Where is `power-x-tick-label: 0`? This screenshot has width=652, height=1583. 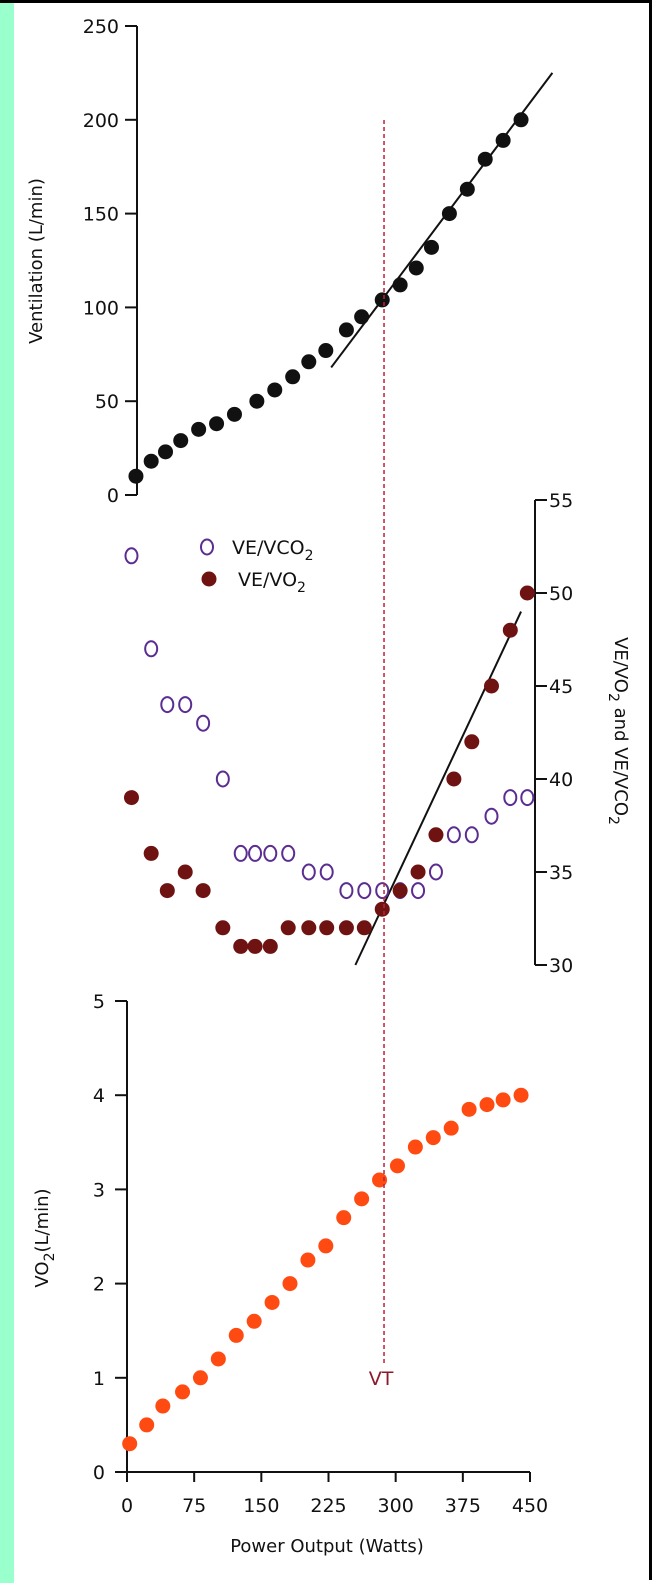
power-x-tick-label: 0 is located at coordinates (127, 1506).